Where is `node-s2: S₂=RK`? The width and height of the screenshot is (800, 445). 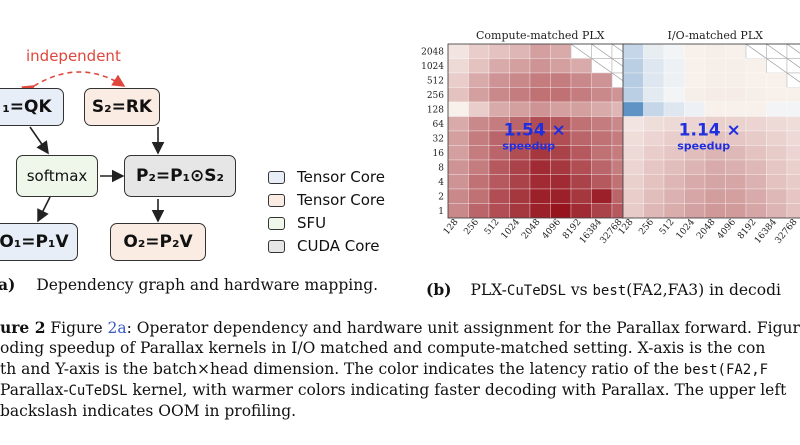 node-s2: S₂=RK is located at coordinates (122, 107).